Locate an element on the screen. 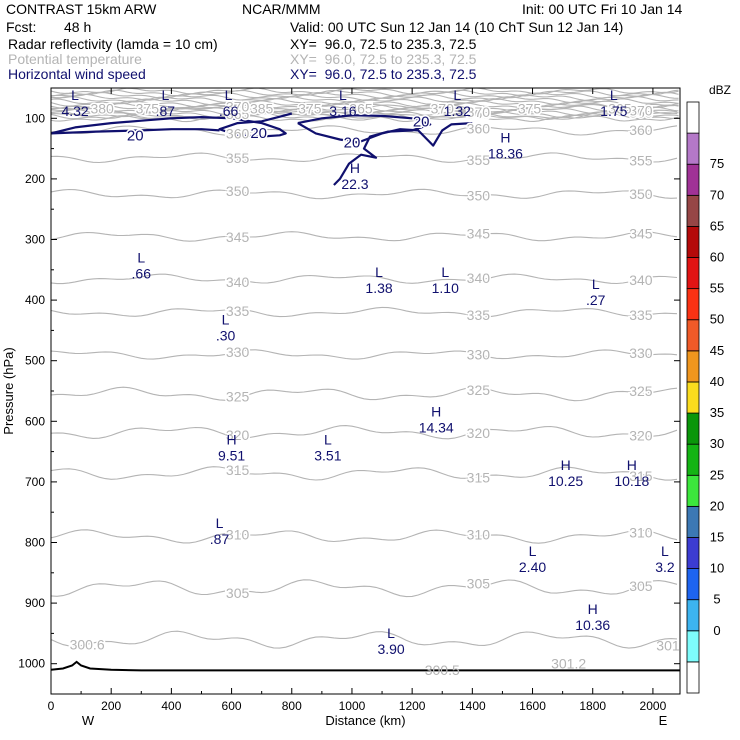  isentrope-label: 310 is located at coordinates (238, 534).